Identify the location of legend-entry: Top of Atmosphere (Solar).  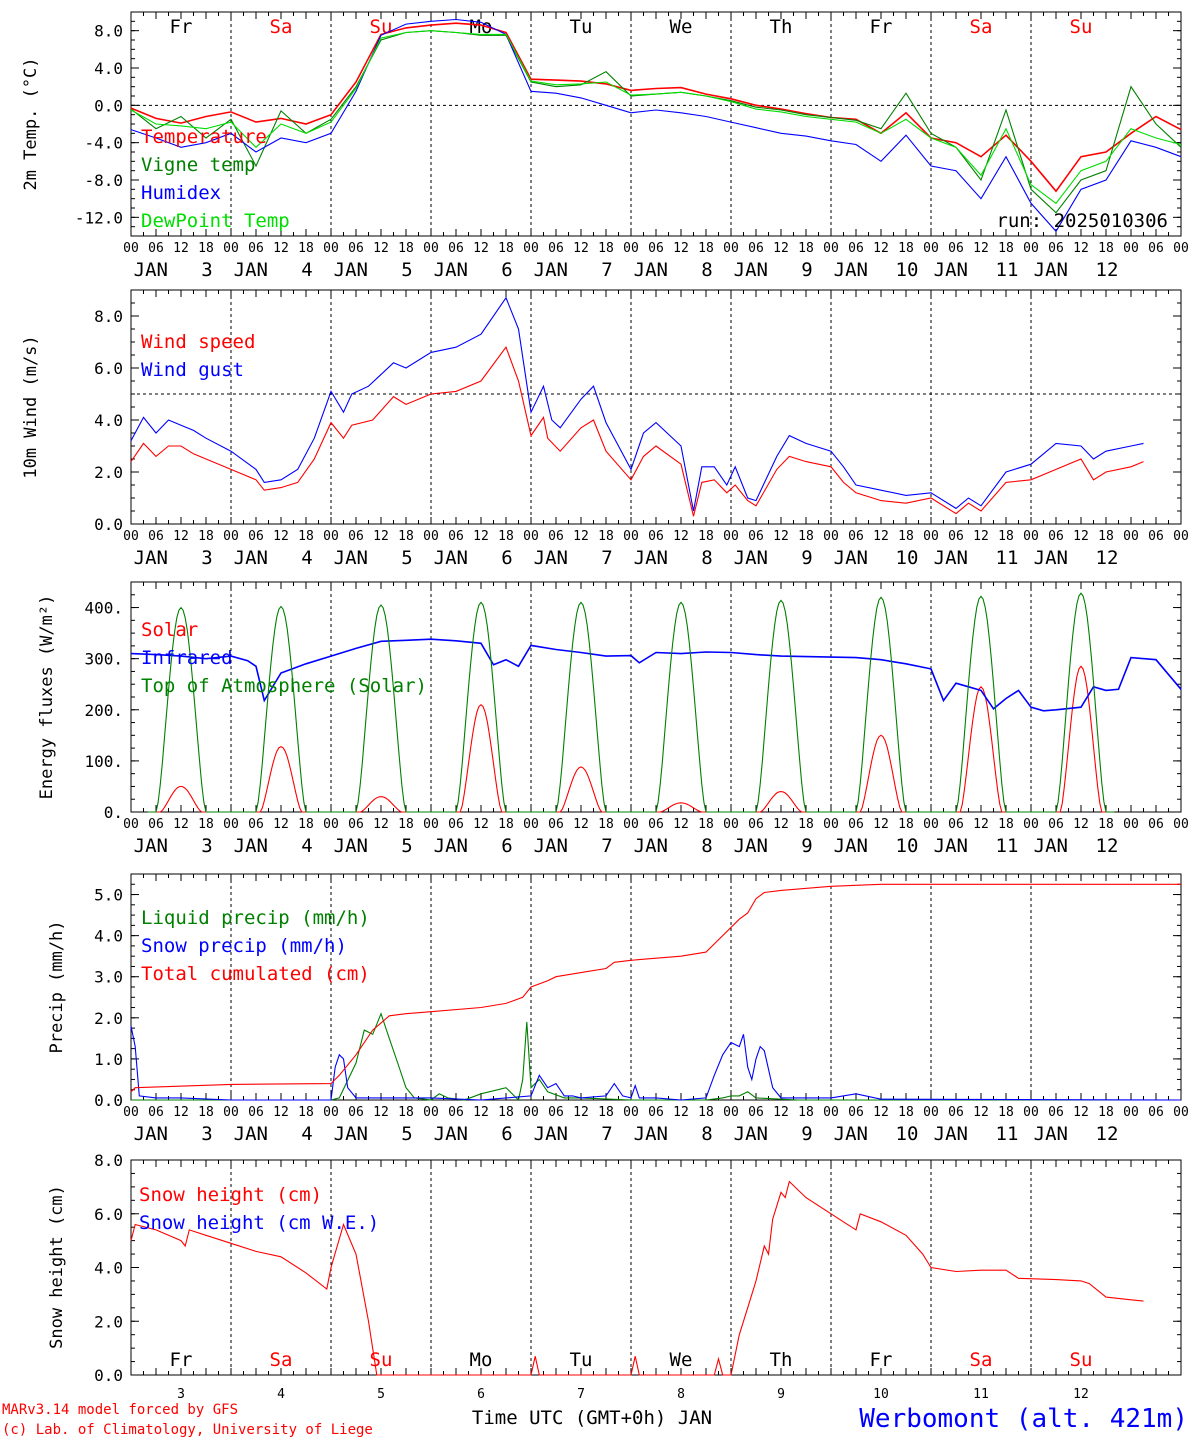
(284, 686).